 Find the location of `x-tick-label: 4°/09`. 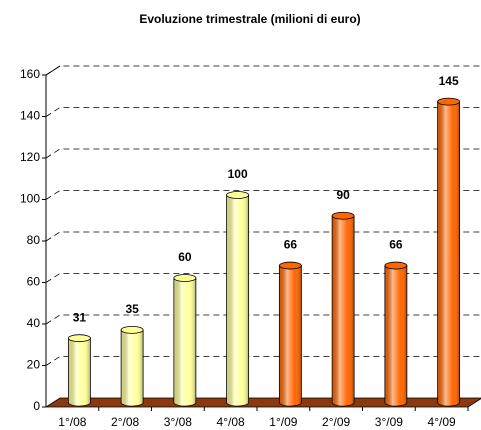

x-tick-label: 4°/09 is located at coordinates (442, 422).